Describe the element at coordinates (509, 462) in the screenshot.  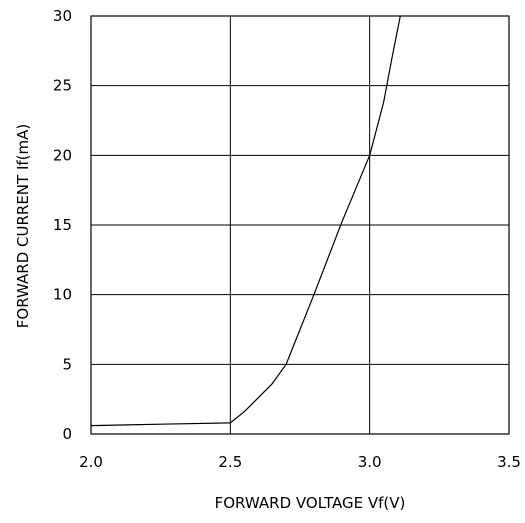
I see `x-tick-label: 3.5` at that location.